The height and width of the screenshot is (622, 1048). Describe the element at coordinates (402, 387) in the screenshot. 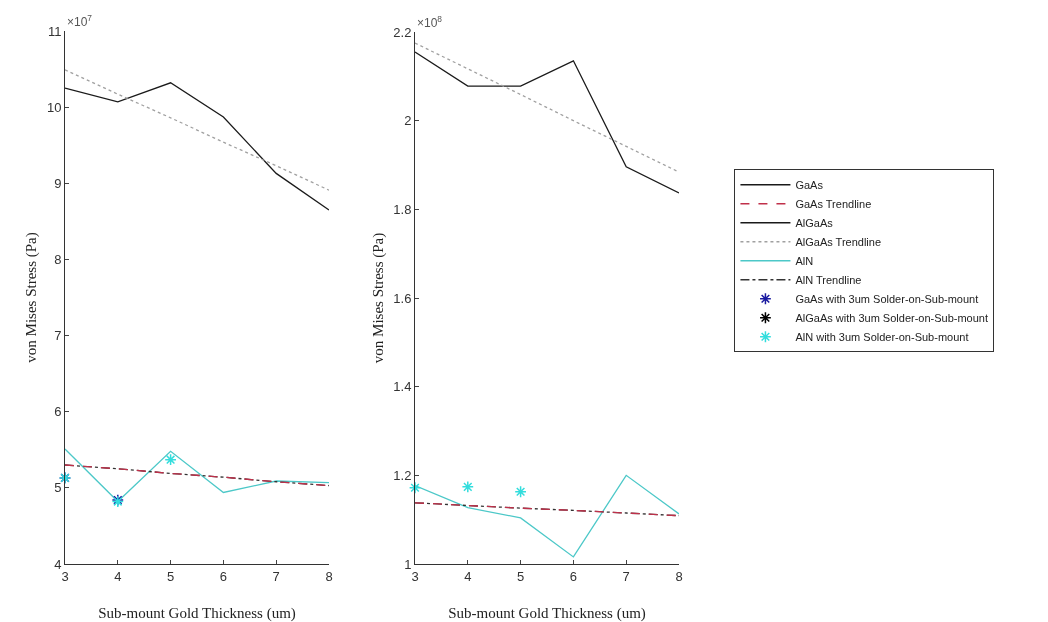

I see `y-tick-label: 1.4` at that location.